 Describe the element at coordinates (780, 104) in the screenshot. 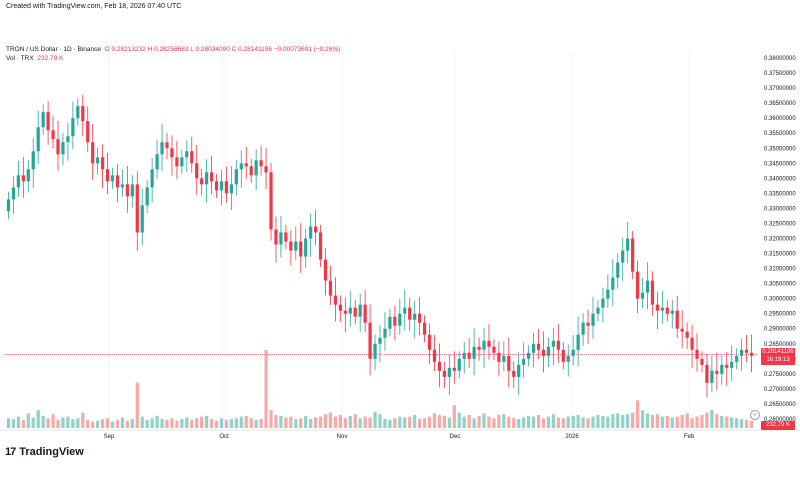

I see `price-tick-label: 0.36500000` at that location.